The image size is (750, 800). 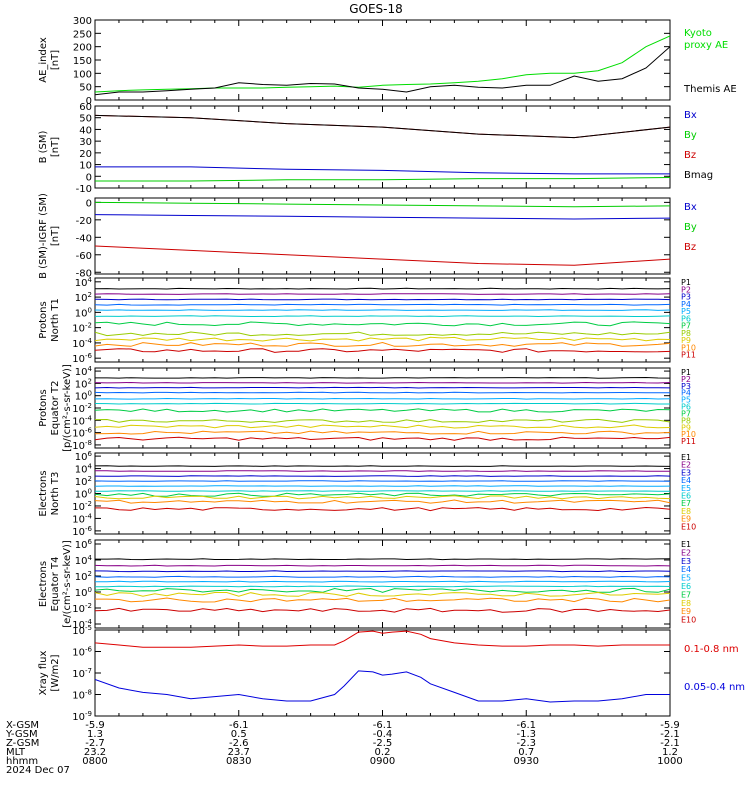 I want to click on channel-label: E9, so click(x=686, y=611).